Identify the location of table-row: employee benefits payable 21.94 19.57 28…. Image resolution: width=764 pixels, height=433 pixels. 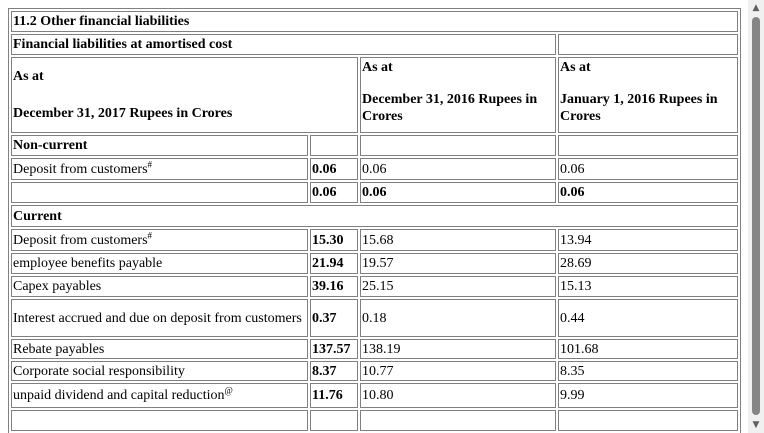
(374, 263).